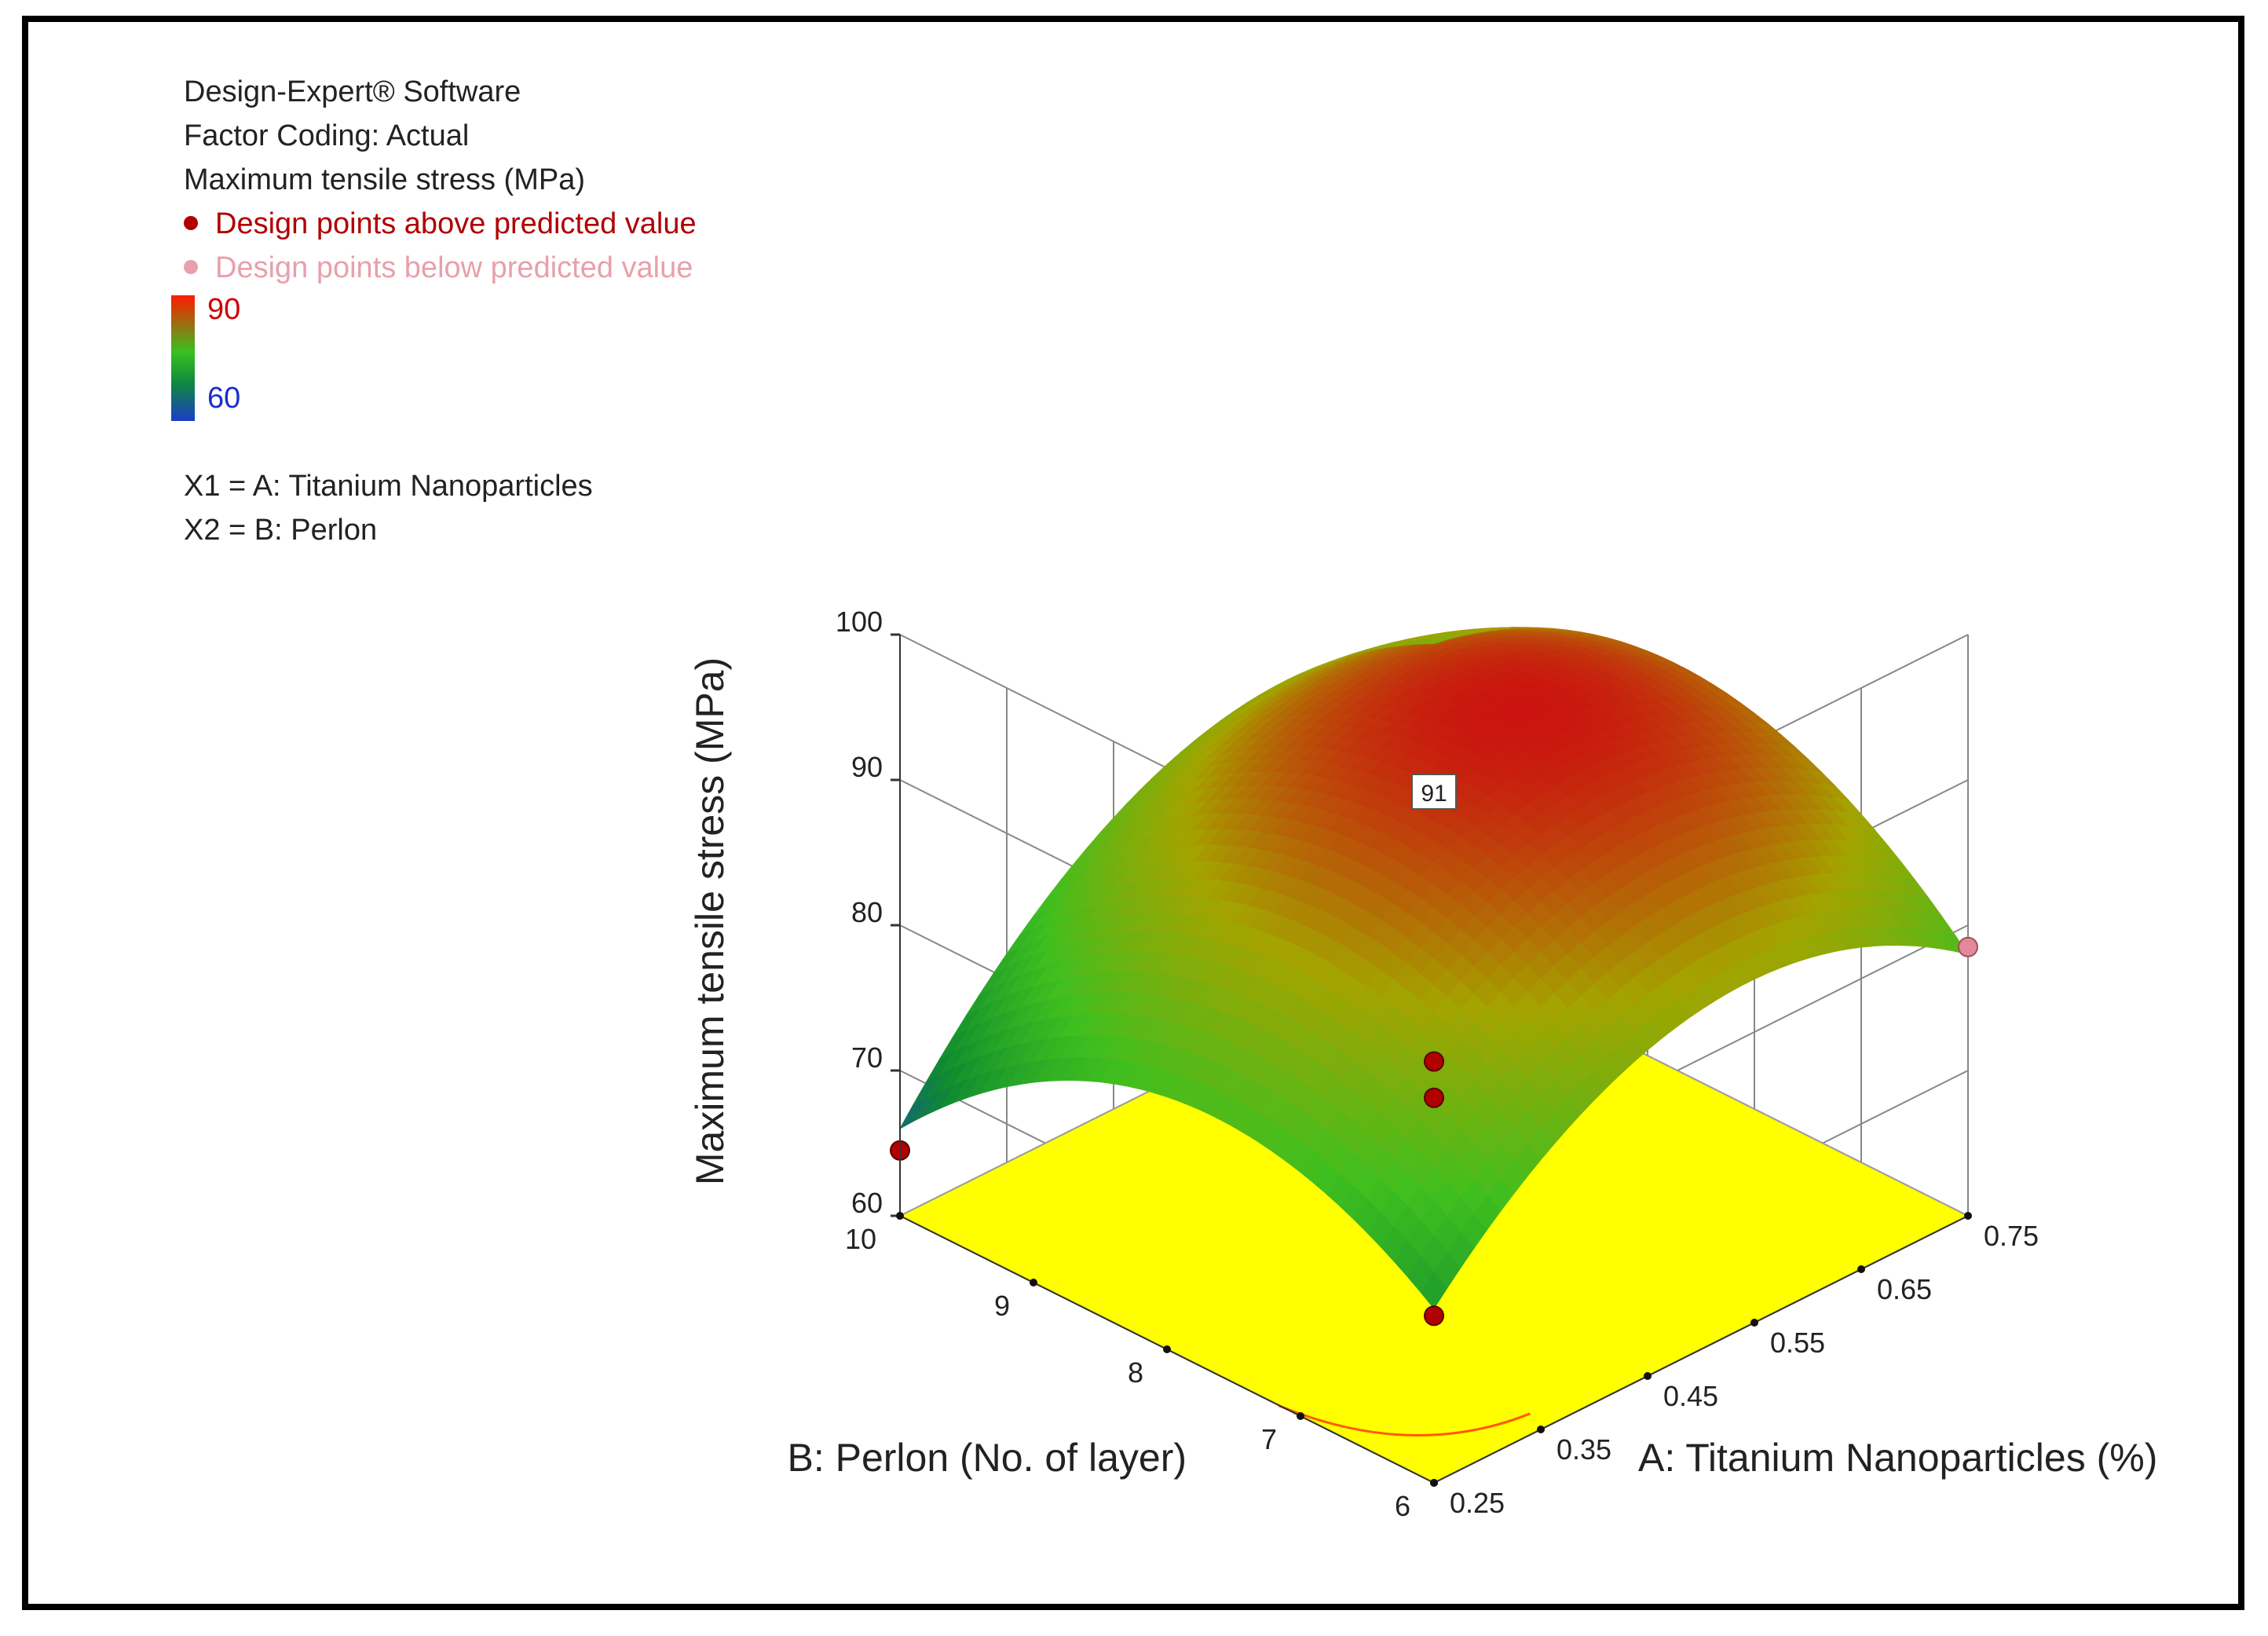  I want to click on z-tick-label: 70, so click(867, 1057).